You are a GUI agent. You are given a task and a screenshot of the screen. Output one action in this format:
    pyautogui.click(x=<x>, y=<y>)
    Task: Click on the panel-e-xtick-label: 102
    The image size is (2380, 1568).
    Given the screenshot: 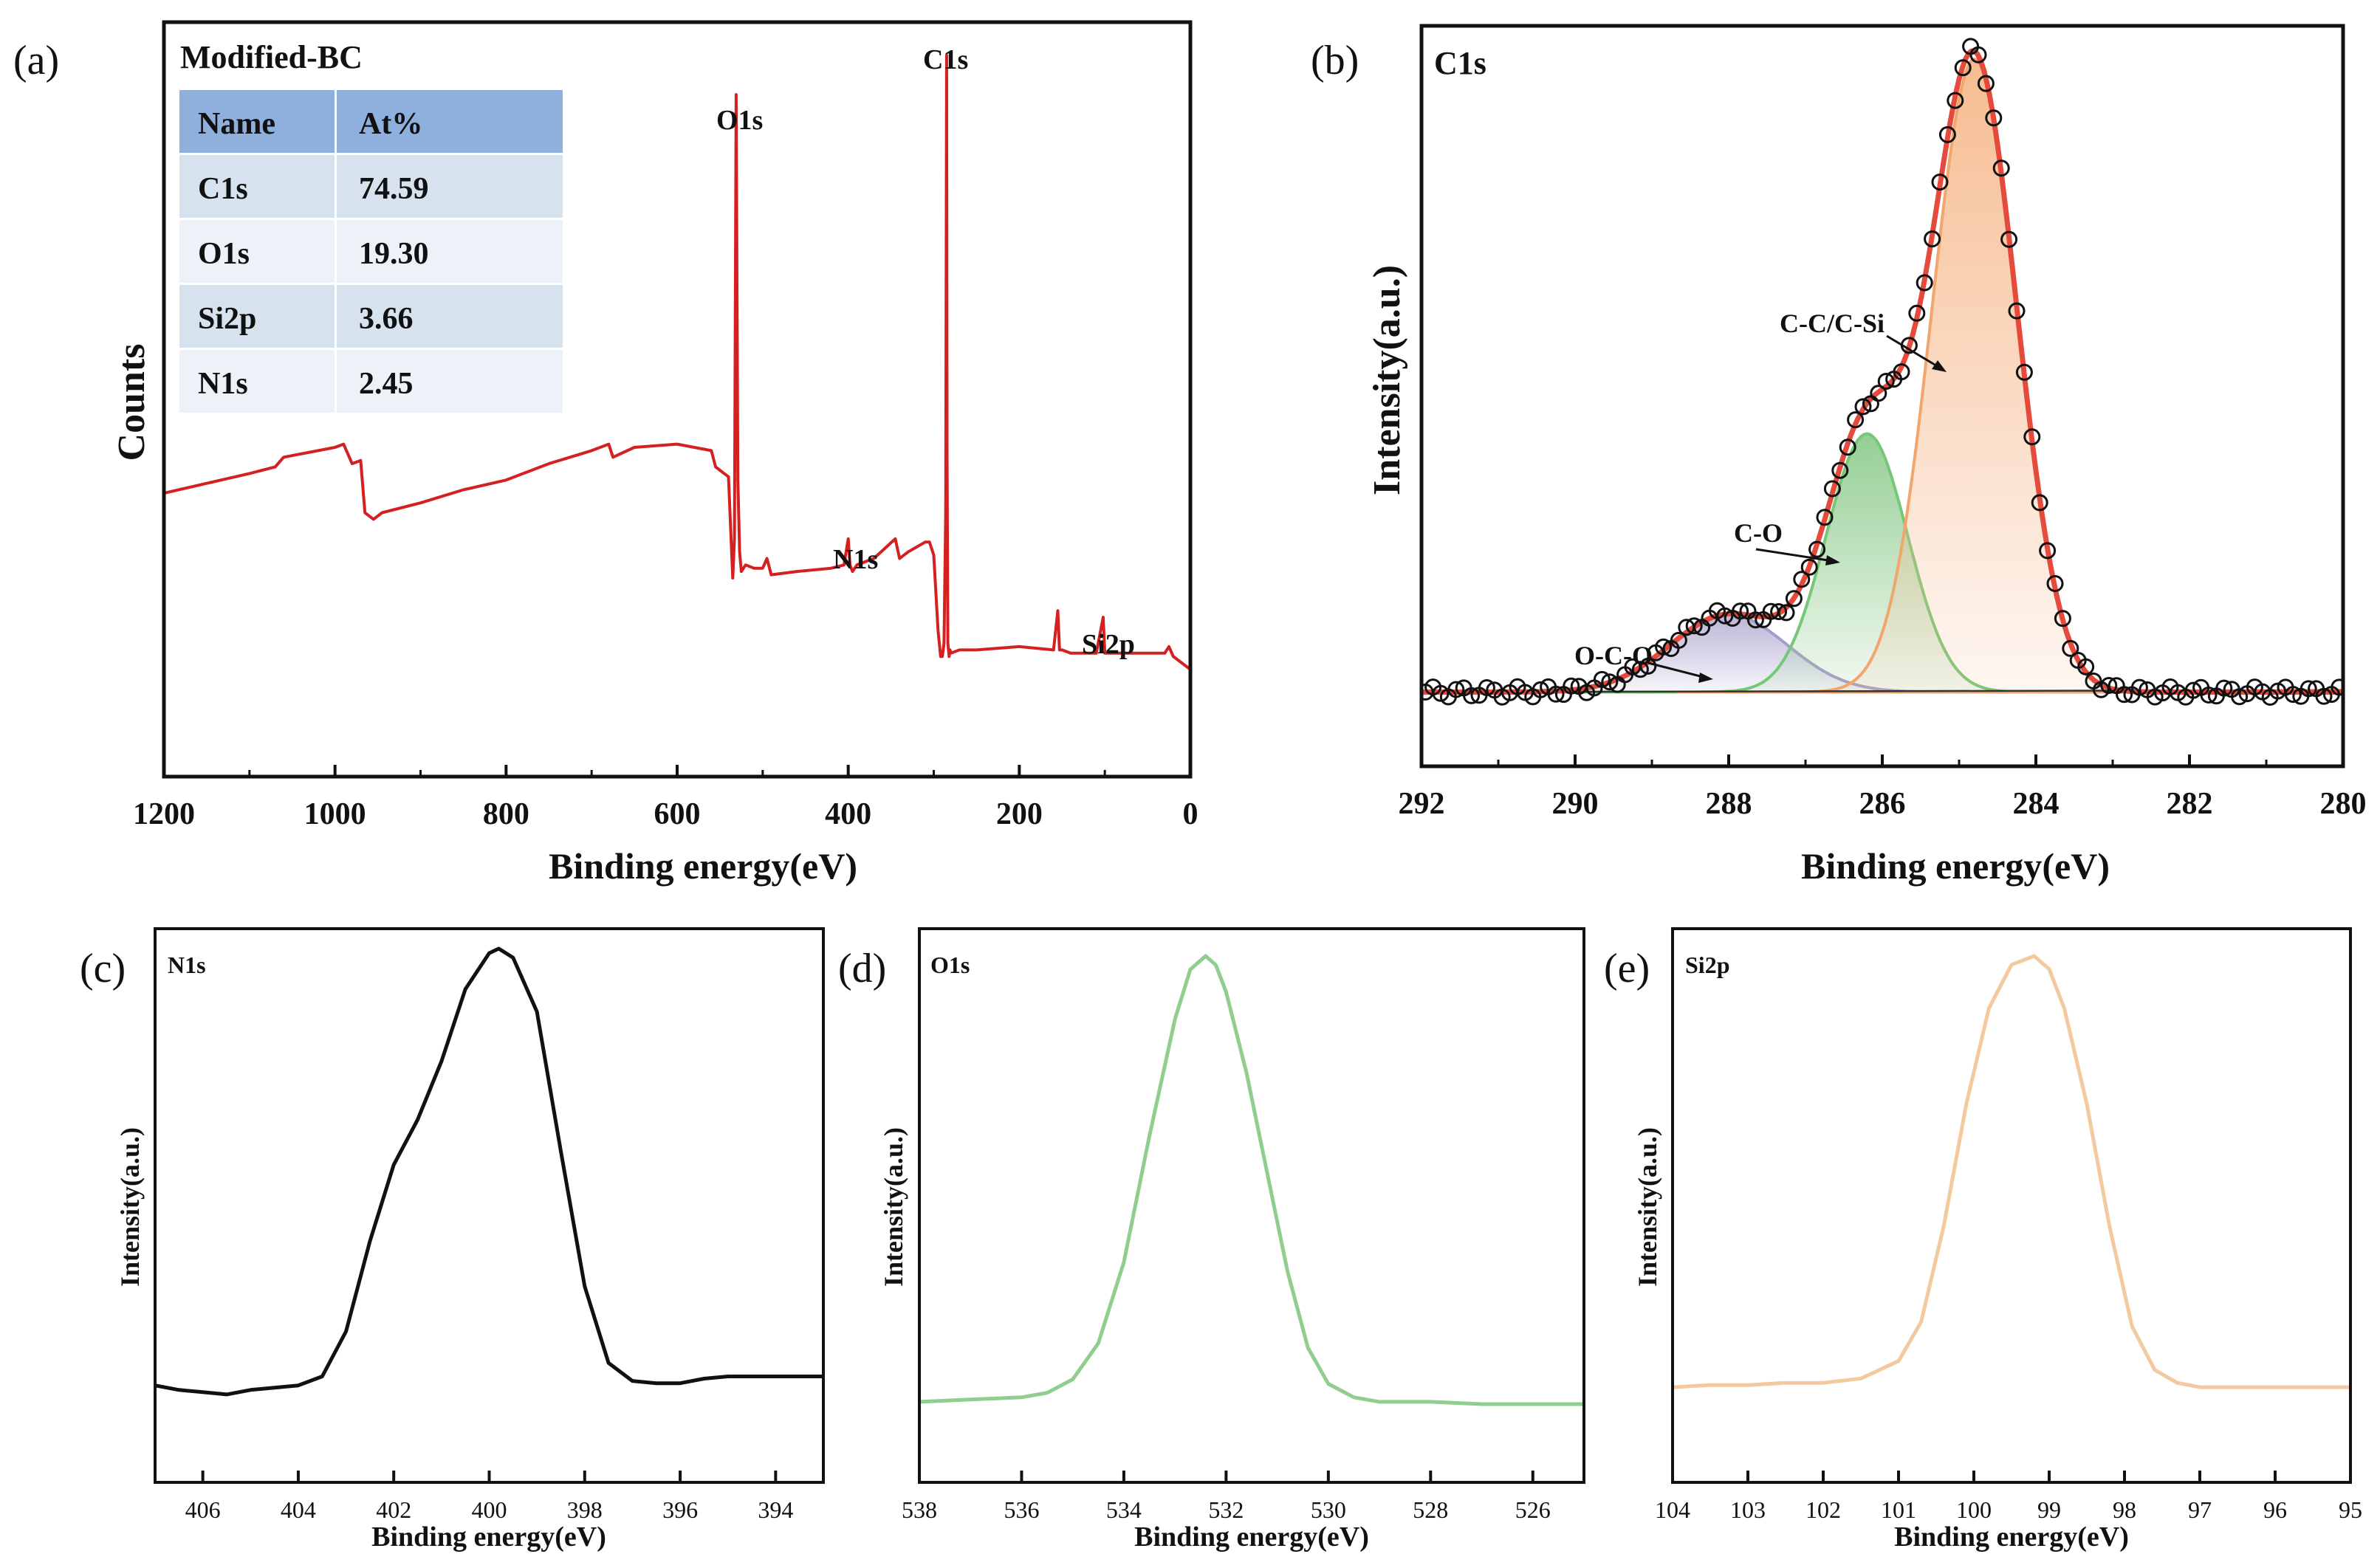 What is the action you would take?
    pyautogui.click(x=1823, y=1510)
    